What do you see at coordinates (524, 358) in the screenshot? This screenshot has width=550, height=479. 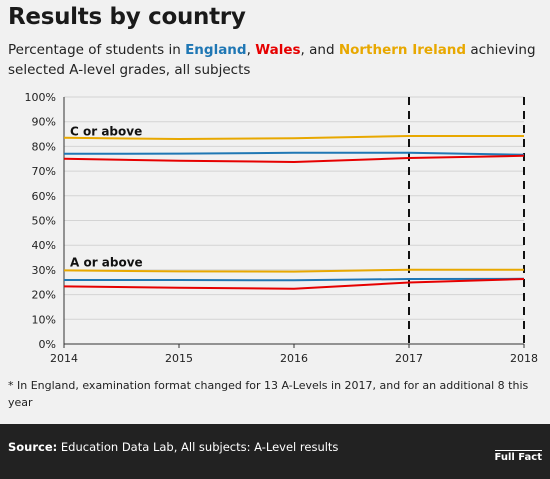 I see `x-tick-label: 2018` at bounding box center [524, 358].